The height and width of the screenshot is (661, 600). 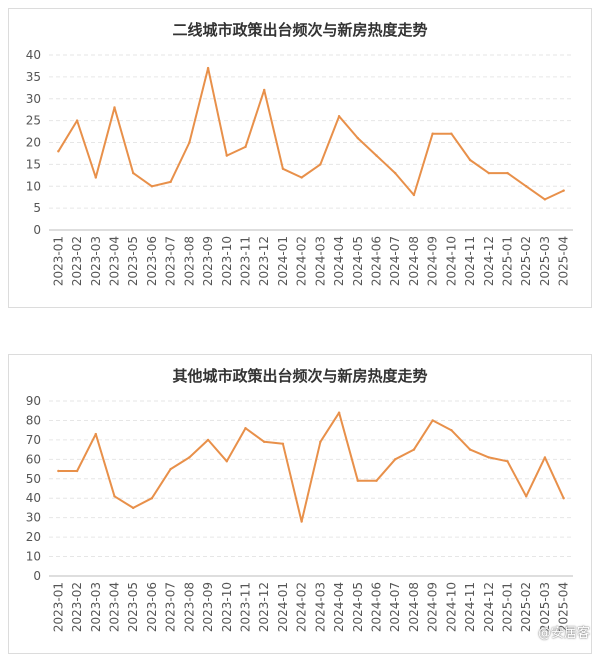 I want to click on y-tick-label: 25, so click(x=33, y=121).